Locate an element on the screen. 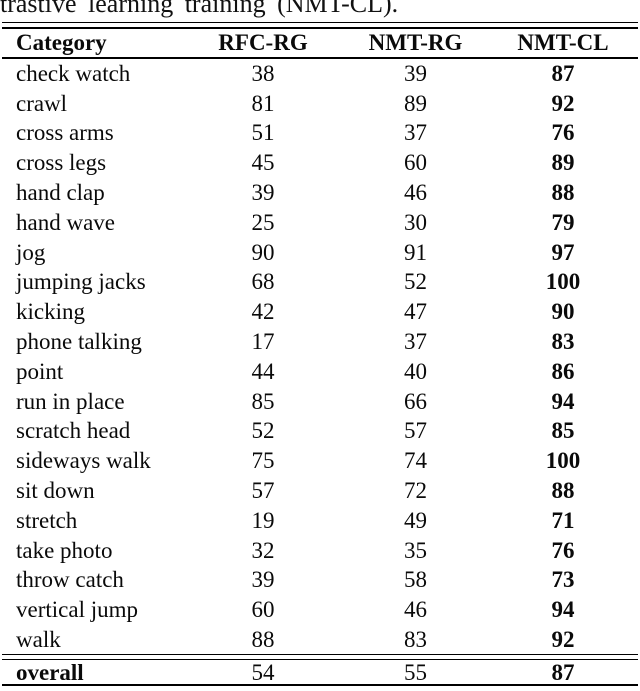  nmt-cl-cell: 90 is located at coordinates (563, 312).